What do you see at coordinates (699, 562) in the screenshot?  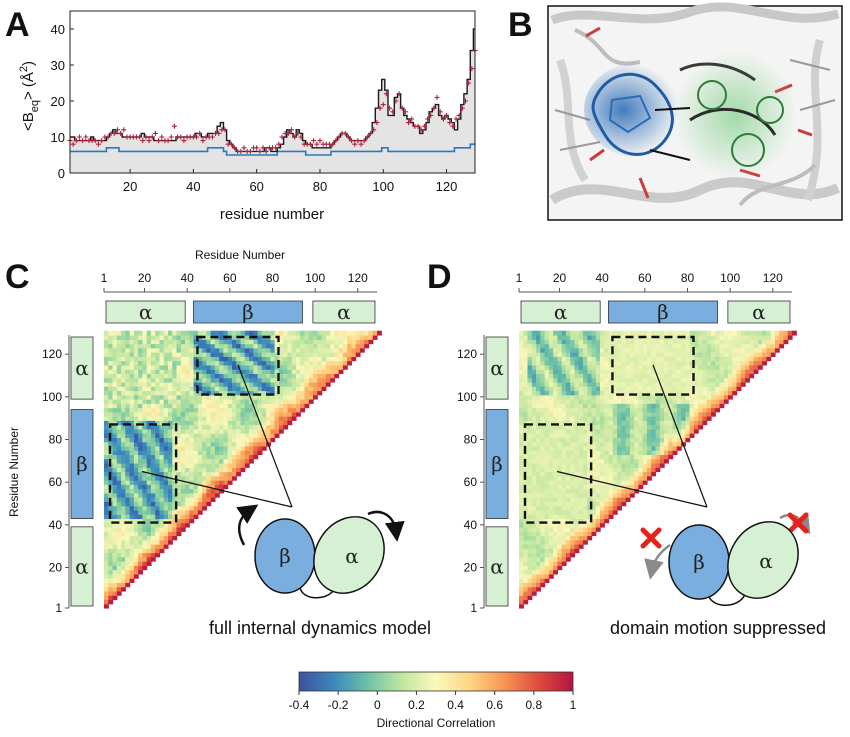 I see `beta-domain-label: β` at bounding box center [699, 562].